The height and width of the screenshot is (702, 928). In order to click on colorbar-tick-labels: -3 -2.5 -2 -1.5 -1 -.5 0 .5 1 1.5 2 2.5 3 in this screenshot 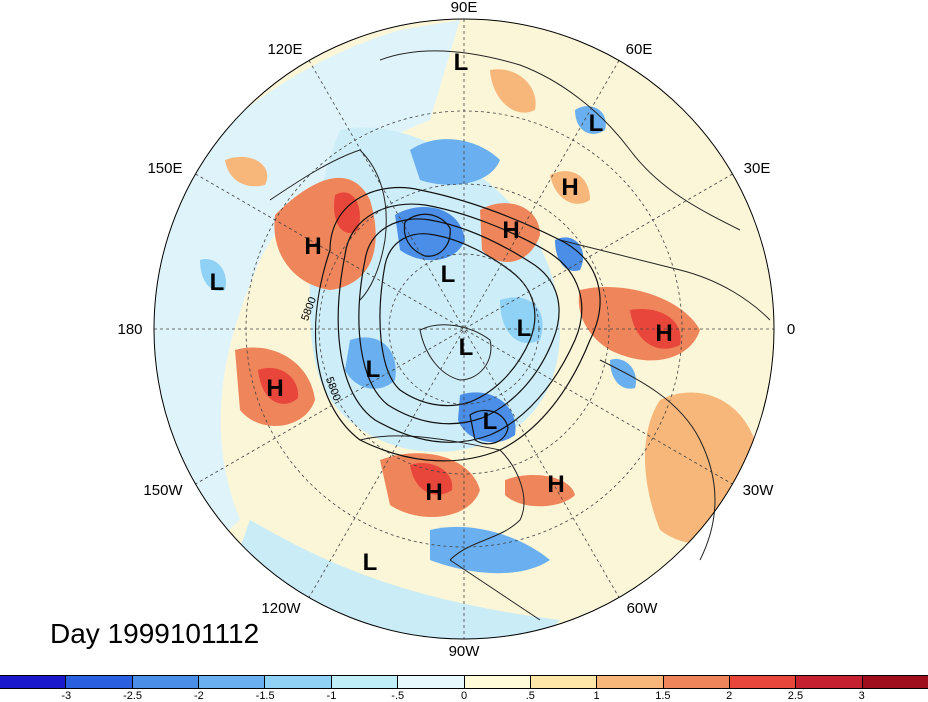, I will do `click(464, 695)`.